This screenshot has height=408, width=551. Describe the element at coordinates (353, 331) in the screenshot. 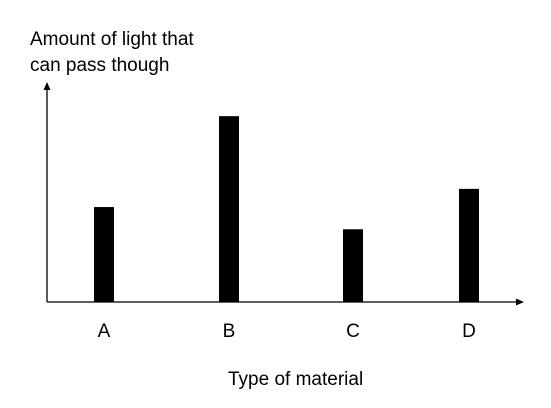

I see `tick-label-c: C` at that location.